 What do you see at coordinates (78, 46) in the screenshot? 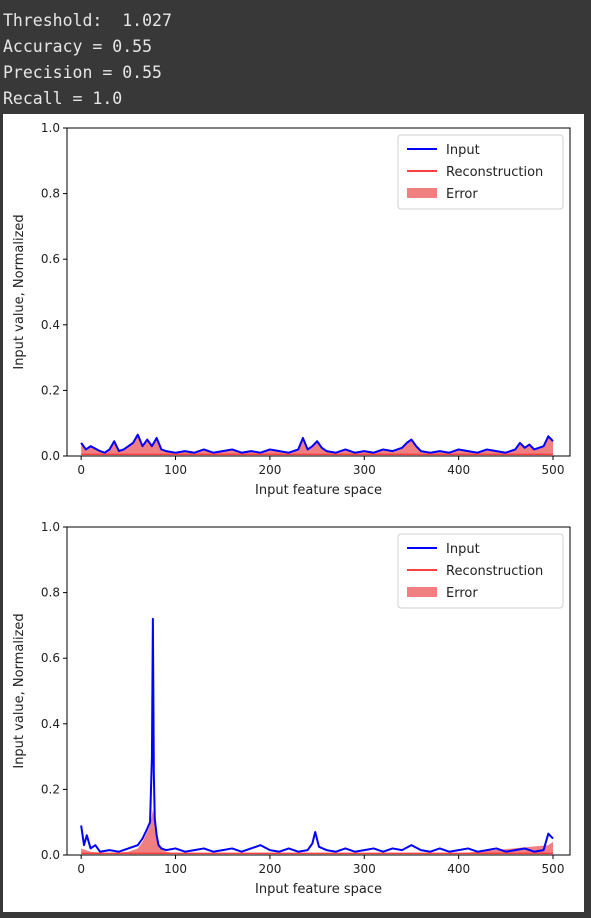
I see `accuracy-output: Accuracy = 0.55` at bounding box center [78, 46].